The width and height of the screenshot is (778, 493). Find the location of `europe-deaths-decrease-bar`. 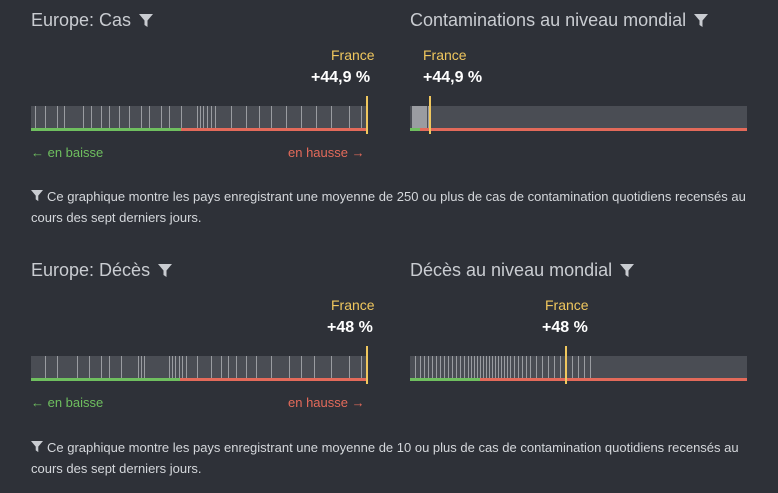

europe-deaths-decrease-bar is located at coordinates (105, 379).